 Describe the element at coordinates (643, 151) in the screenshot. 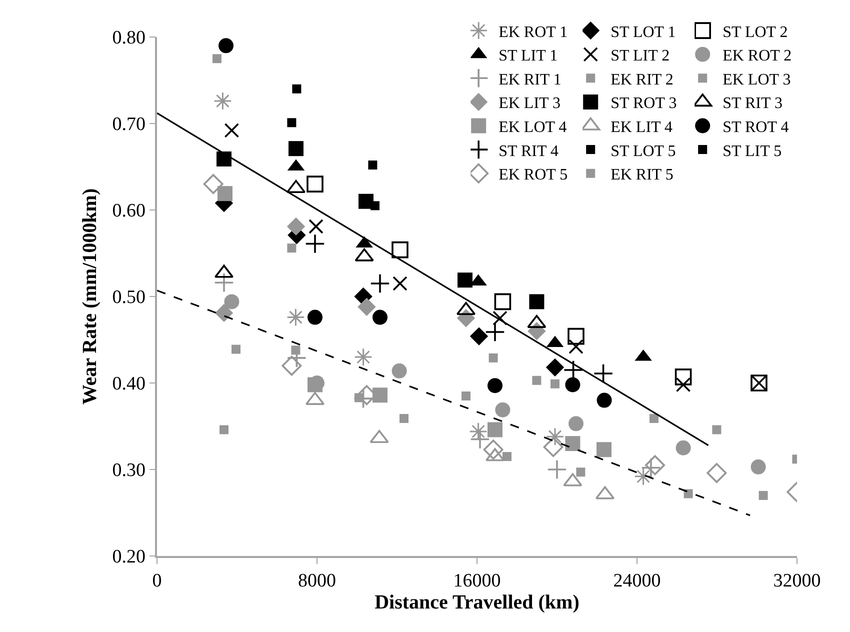

I see `legend-label: ST LOT 5` at that location.